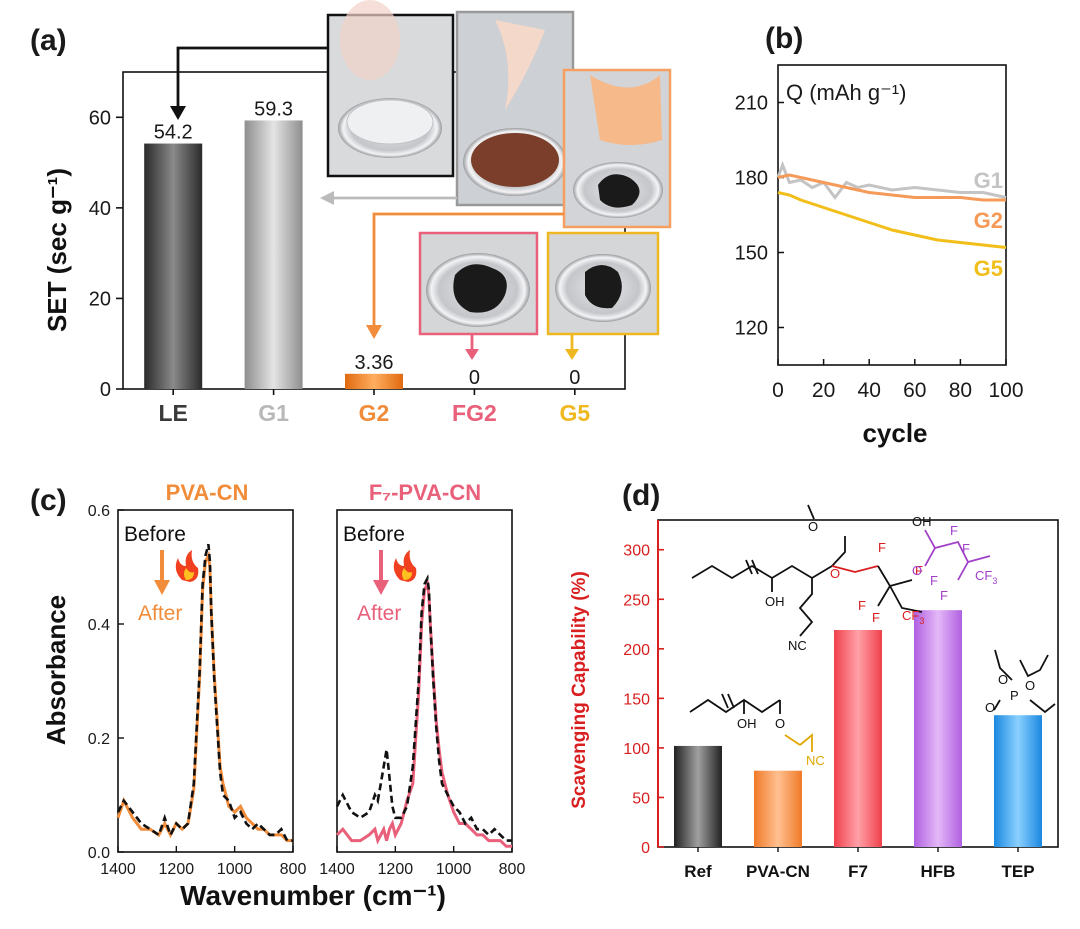  What do you see at coordinates (698, 796) in the screenshot?
I see `d-bar-ref` at bounding box center [698, 796].